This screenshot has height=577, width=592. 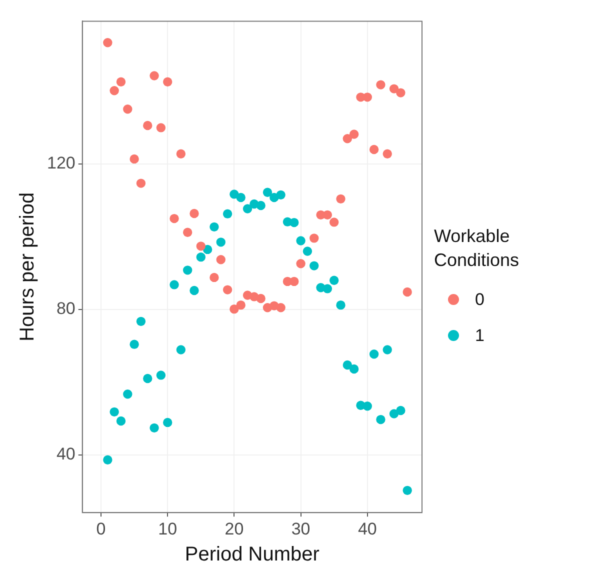 I want to click on x-tick-label: 40, so click(x=367, y=528).